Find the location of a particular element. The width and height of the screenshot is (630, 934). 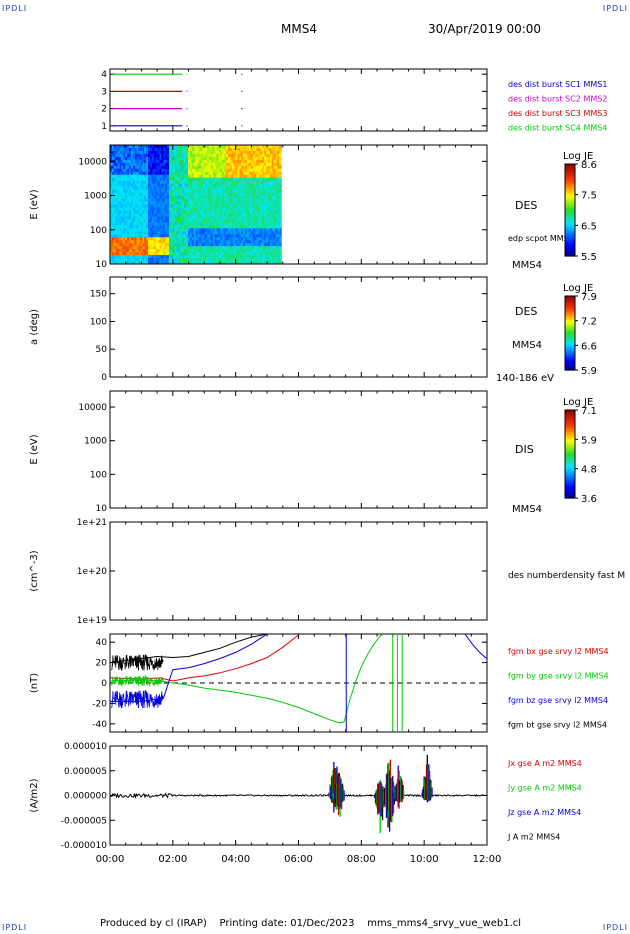

y-tick-label: 1e+19 is located at coordinates (92, 621).